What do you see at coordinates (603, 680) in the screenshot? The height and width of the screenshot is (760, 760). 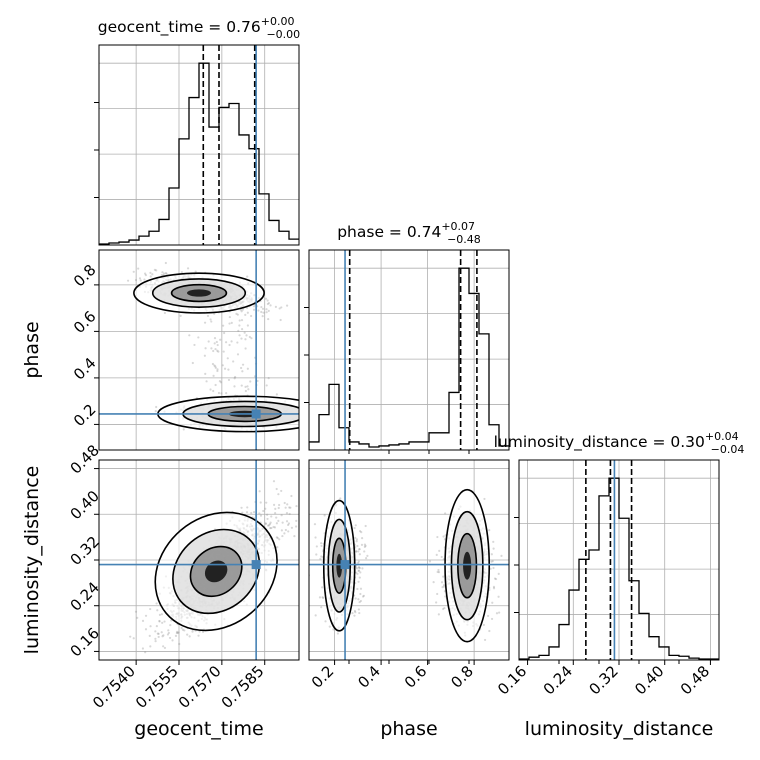 I see `x-tick-label-luminosity_distance: 0.32` at bounding box center [603, 680].